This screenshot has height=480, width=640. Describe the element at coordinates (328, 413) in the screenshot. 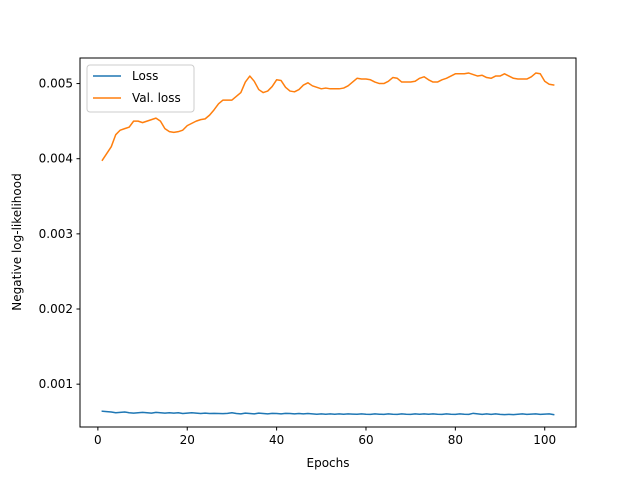

I see `series-line-loss` at that location.